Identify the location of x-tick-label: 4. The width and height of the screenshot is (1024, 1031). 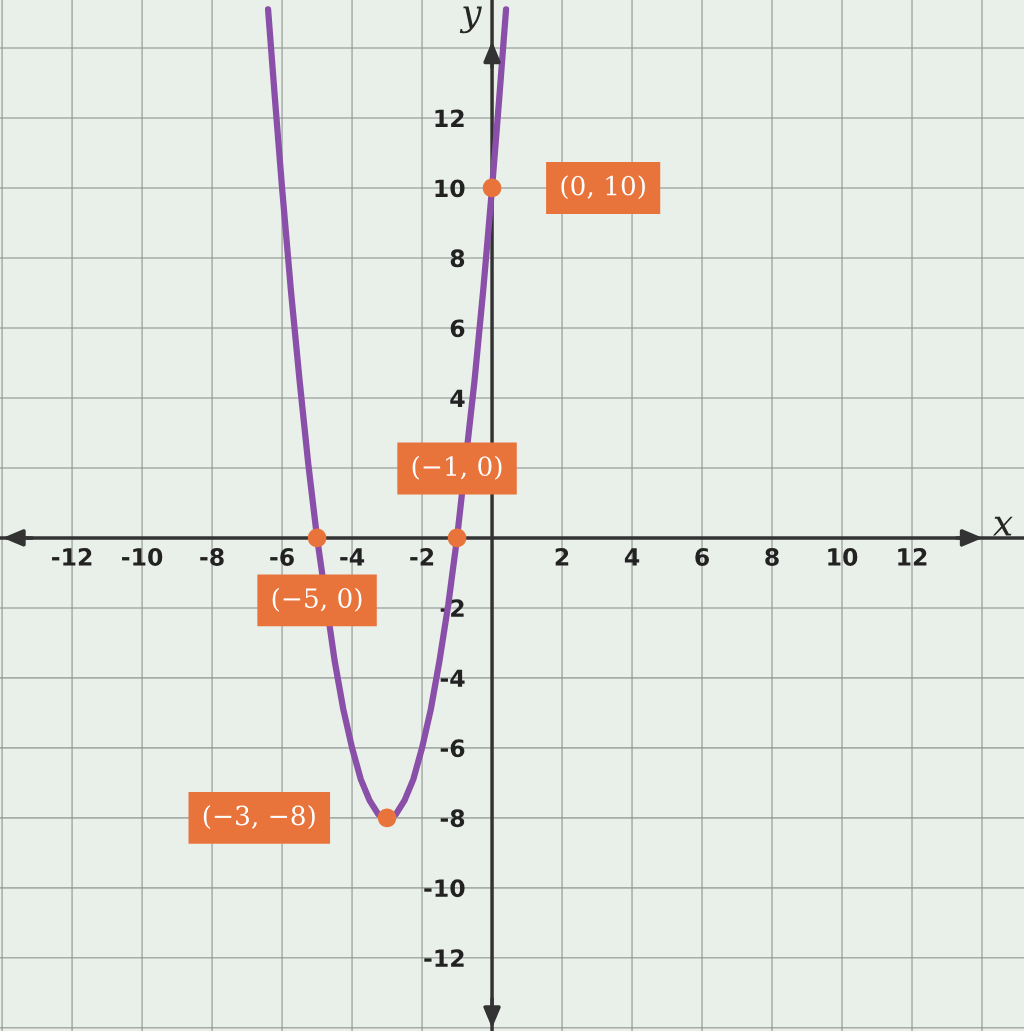
(632, 557).